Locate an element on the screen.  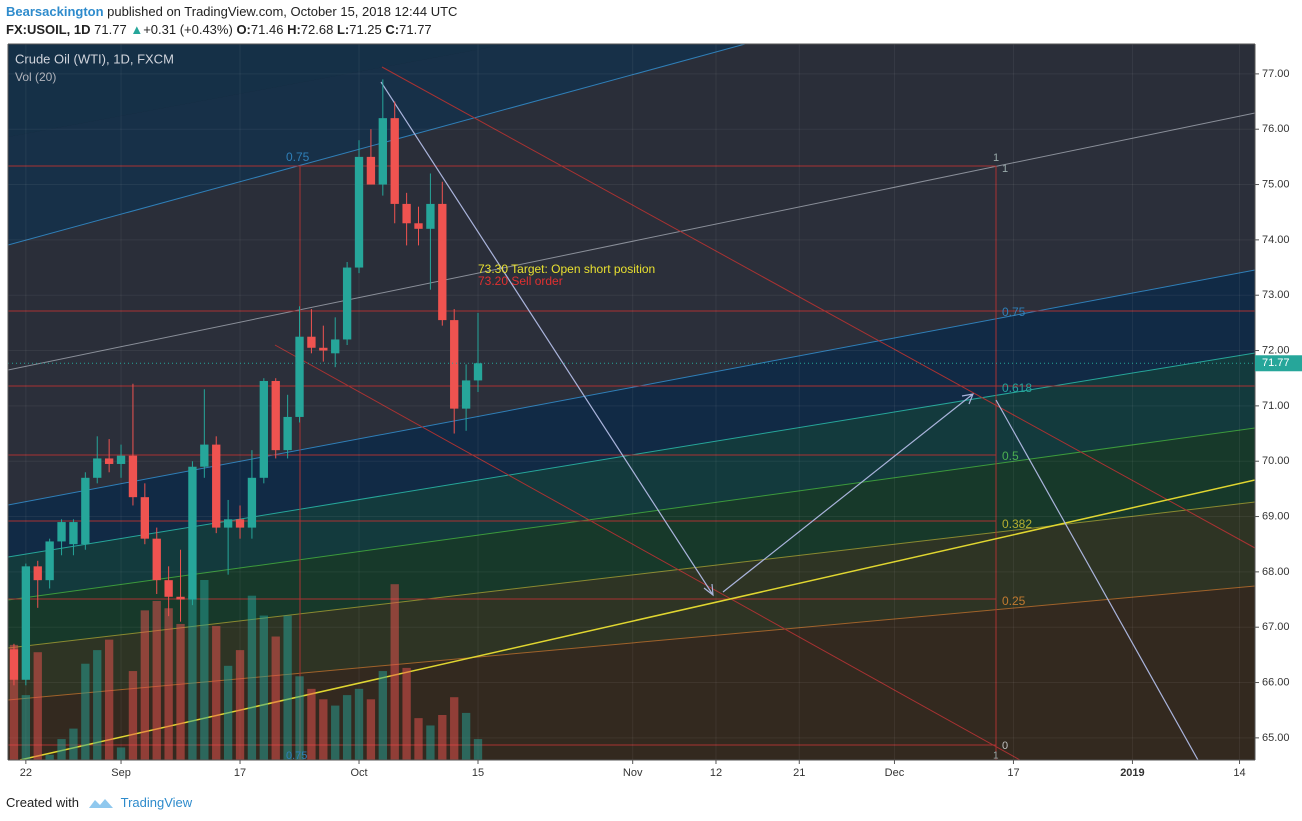
symbol: FX:USOIL, 1D is located at coordinates (48, 29).